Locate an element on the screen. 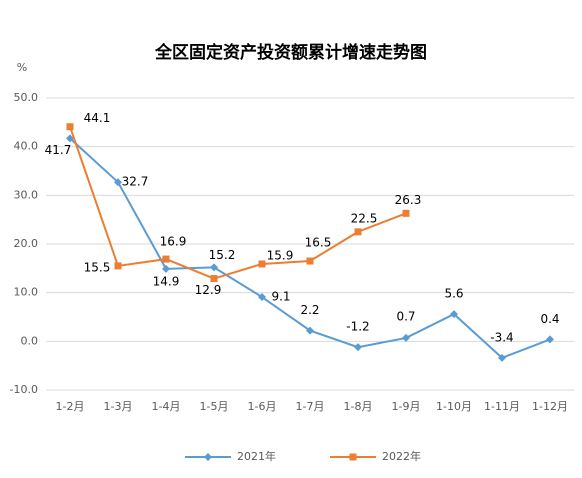  y-tick-label: 30.0 is located at coordinates (26, 194).